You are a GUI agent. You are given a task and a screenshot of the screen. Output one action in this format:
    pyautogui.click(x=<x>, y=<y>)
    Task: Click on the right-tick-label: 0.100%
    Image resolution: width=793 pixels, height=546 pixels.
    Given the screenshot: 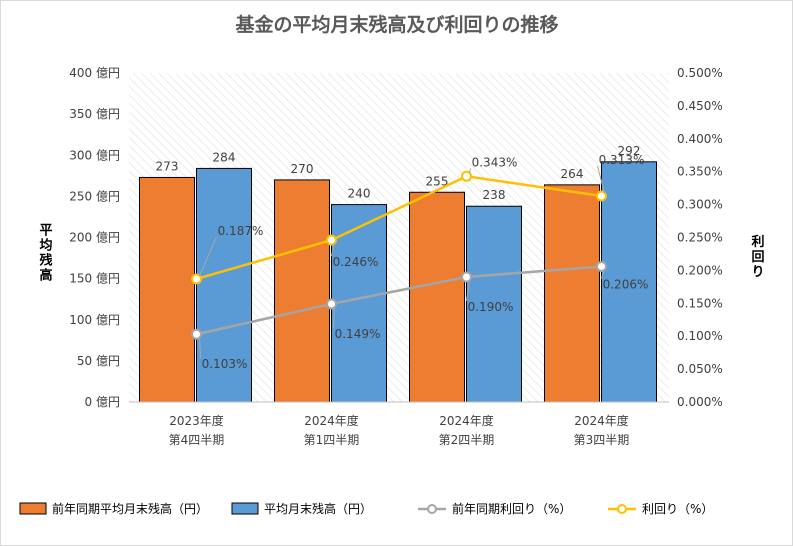 What is the action you would take?
    pyautogui.click(x=700, y=336)
    